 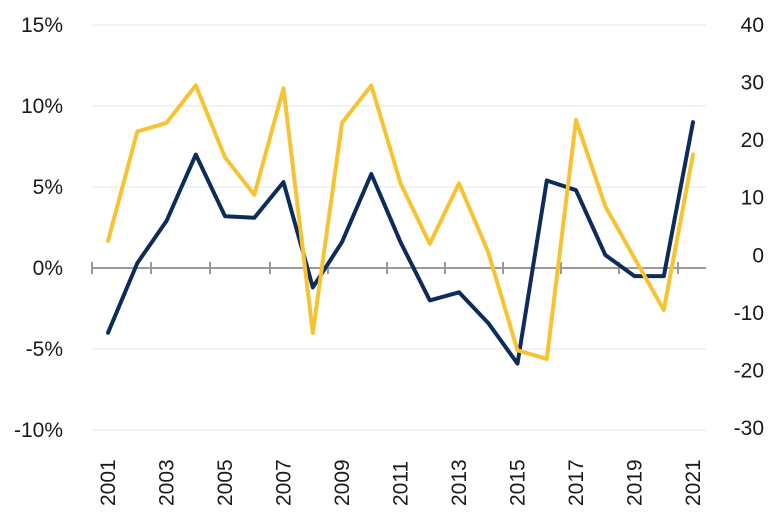 What do you see at coordinates (752, 198) in the screenshot?
I see `right-axis-tick-label: 10` at bounding box center [752, 198].